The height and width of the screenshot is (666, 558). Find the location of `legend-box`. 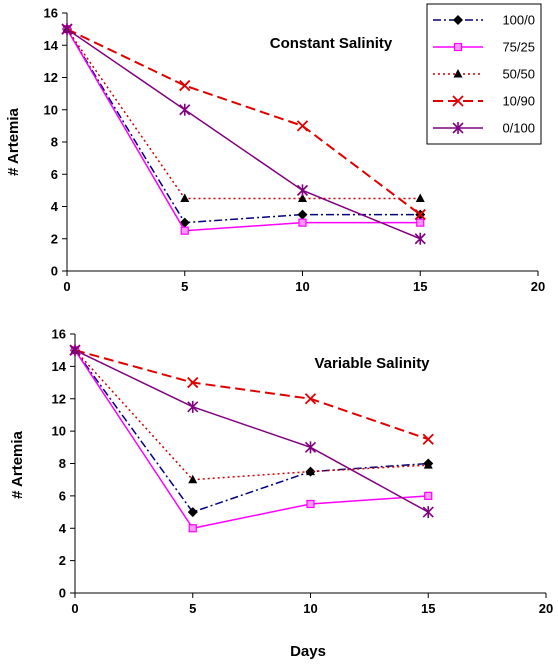

legend-box is located at coordinates (484, 74).